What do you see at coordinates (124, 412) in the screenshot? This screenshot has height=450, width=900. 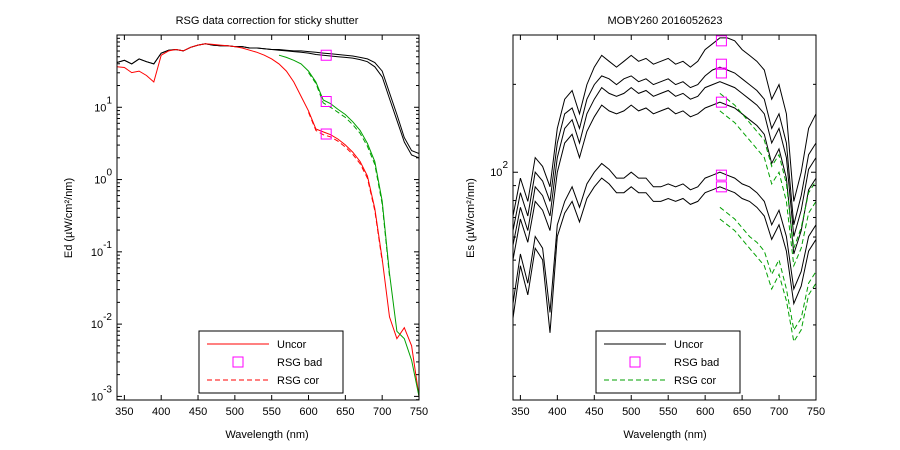 I see `left-x-tick-label: 350` at bounding box center [124, 412].